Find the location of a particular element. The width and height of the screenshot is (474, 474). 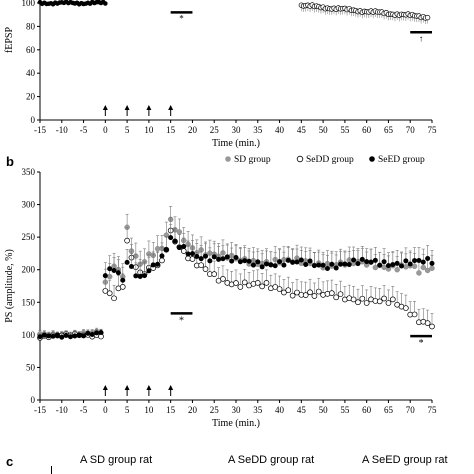

panel-c-label: c is located at coordinates (10, 461).